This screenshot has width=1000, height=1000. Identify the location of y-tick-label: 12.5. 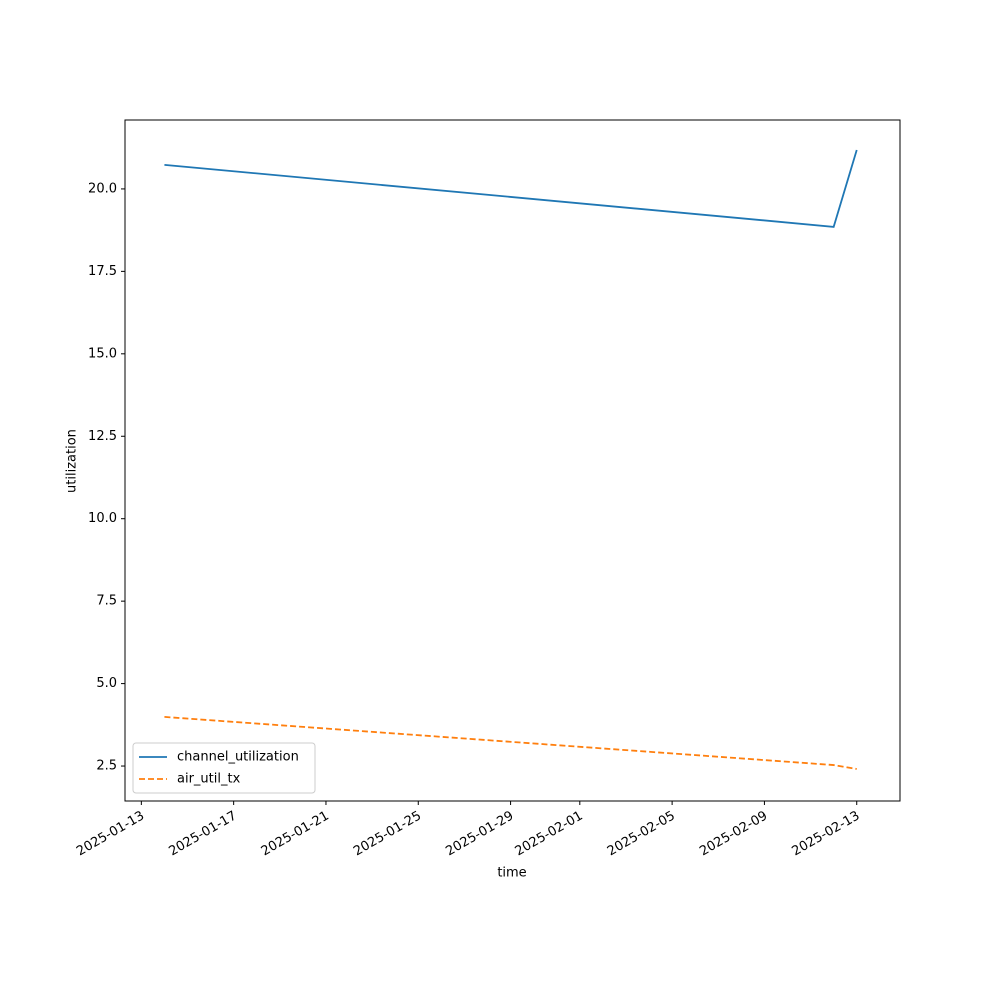
(102, 436).